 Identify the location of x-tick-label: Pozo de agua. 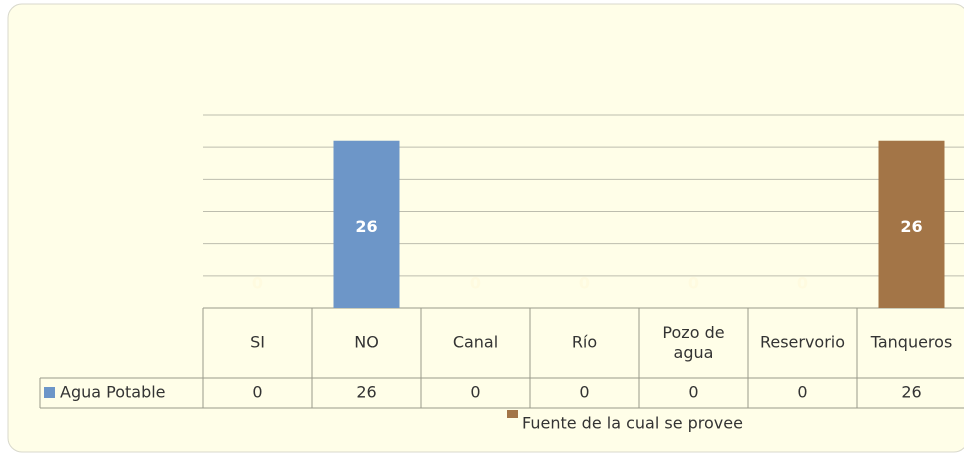
(693, 342).